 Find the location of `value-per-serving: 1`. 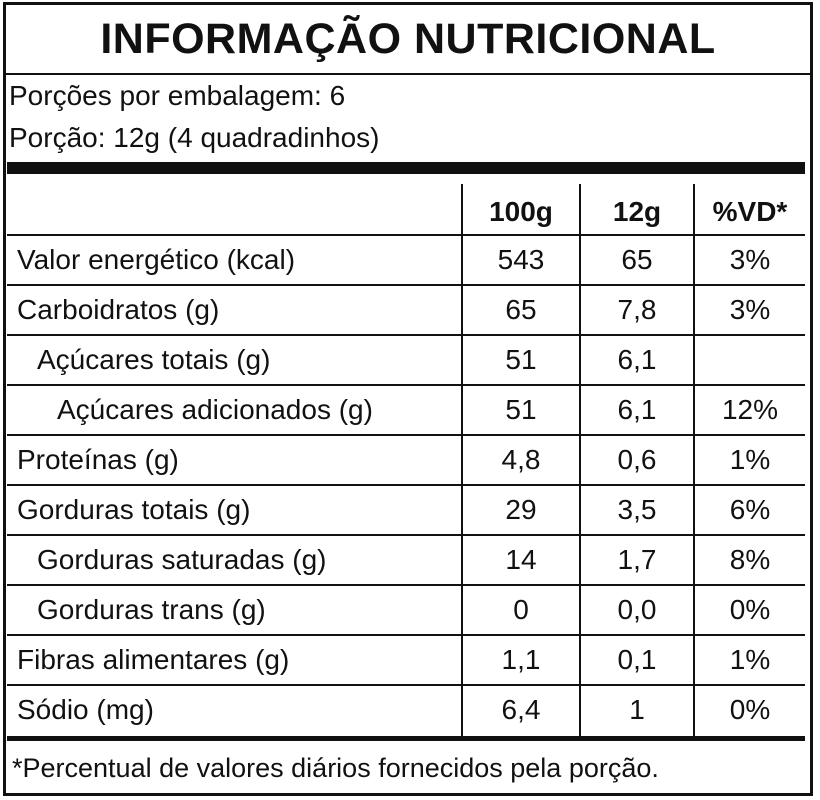

value-per-serving: 1 is located at coordinates (637, 709).